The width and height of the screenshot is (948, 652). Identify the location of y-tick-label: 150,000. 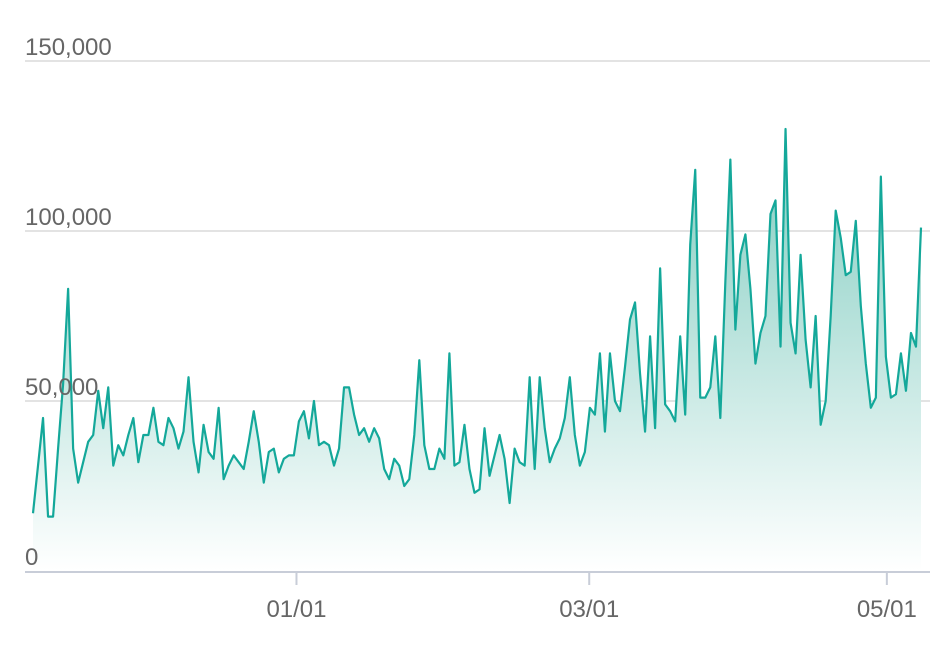
(68, 47).